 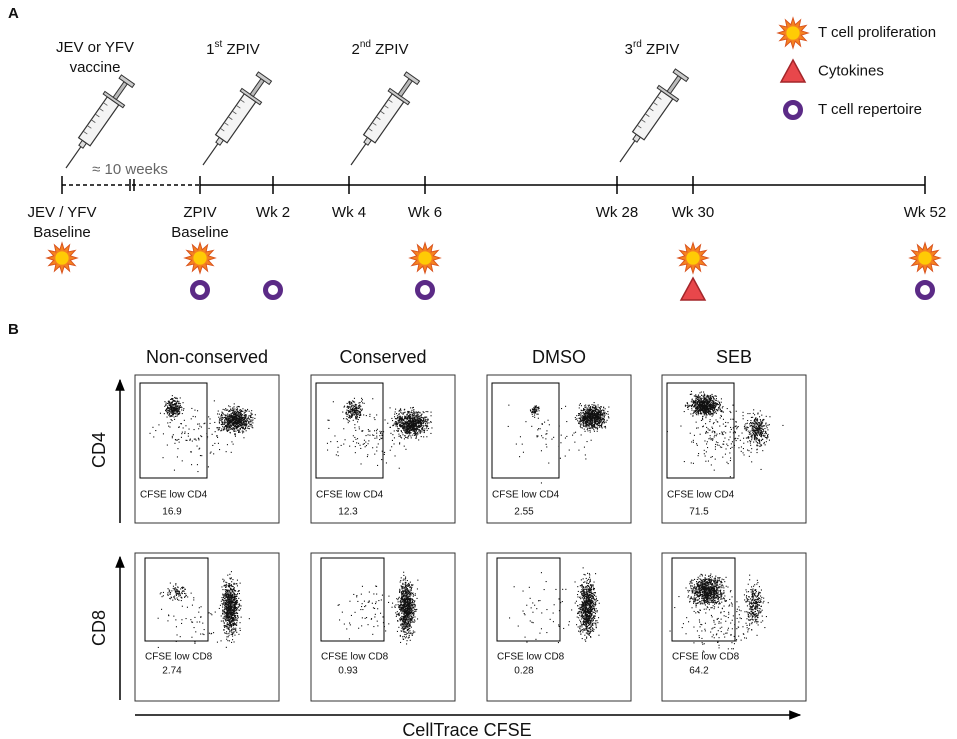 What do you see at coordinates (100, 121) in the screenshot?
I see `syringe` at bounding box center [100, 121].